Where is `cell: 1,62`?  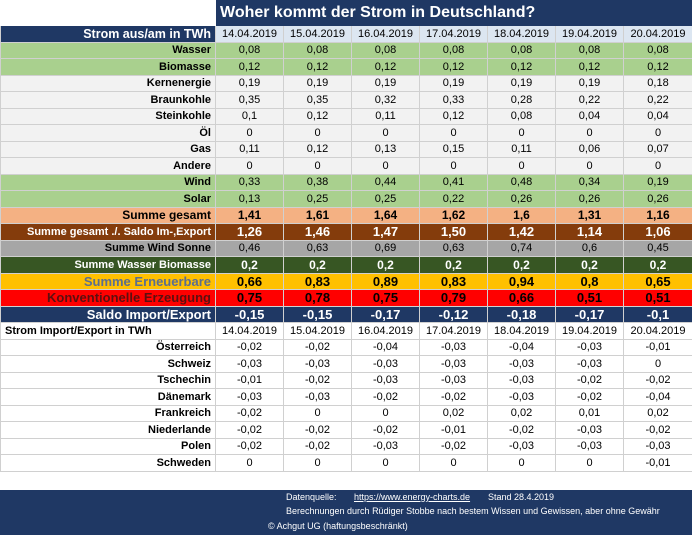 cell: 1,62 is located at coordinates (453, 215).